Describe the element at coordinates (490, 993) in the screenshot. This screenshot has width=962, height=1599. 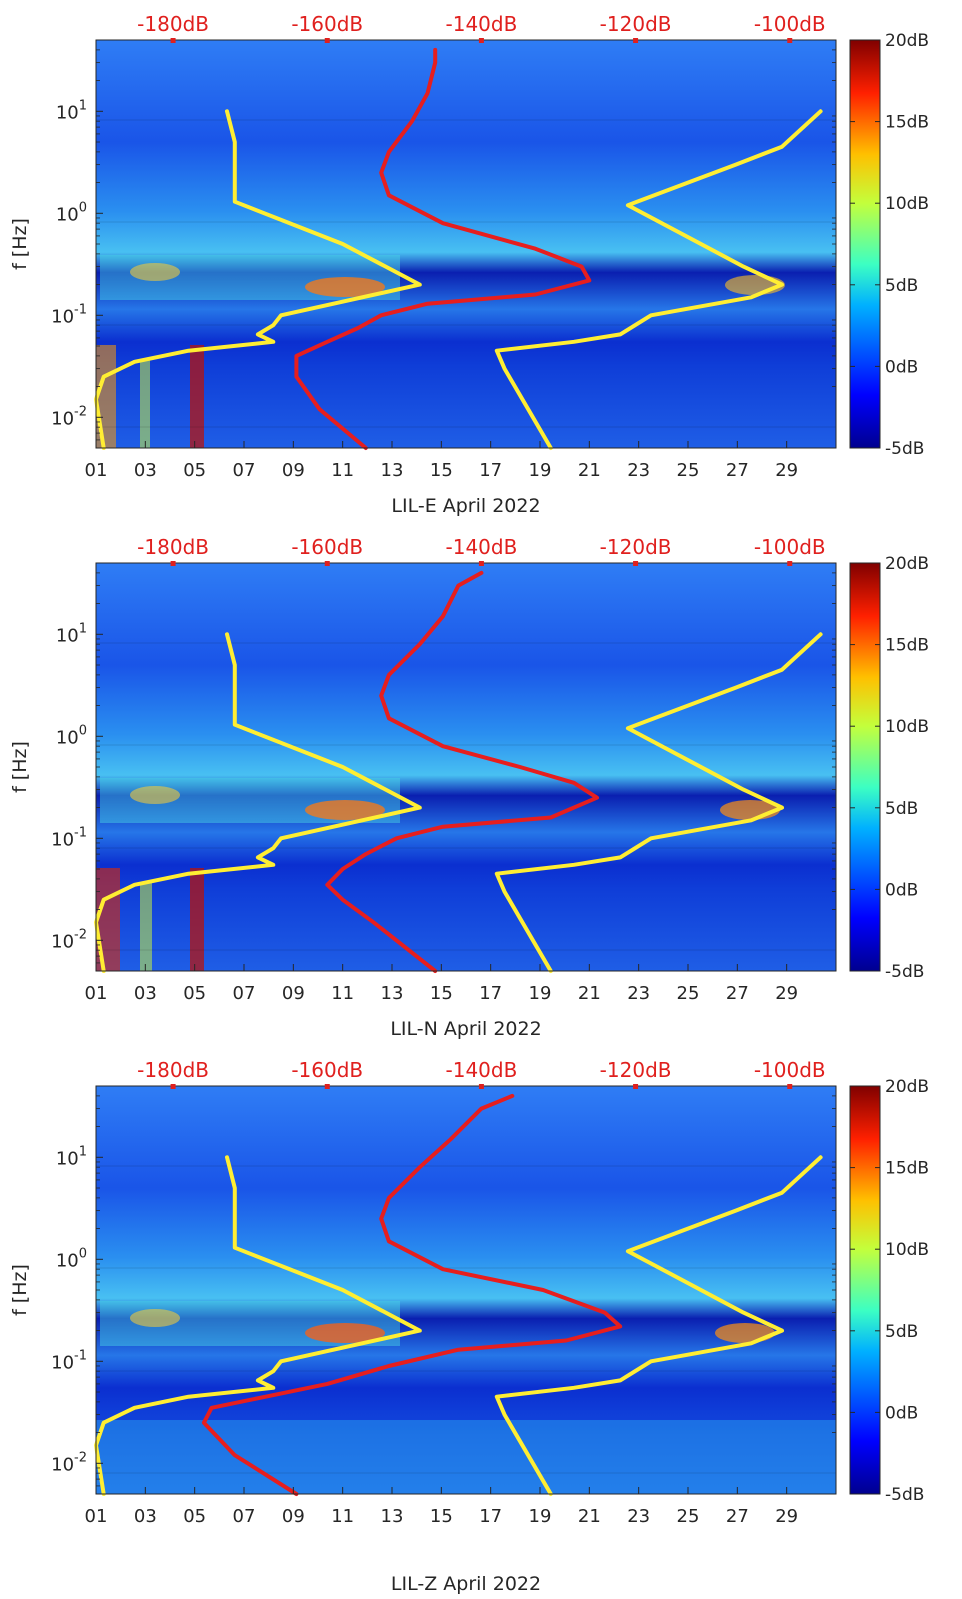
I see `x-tick-label: 17` at that location.